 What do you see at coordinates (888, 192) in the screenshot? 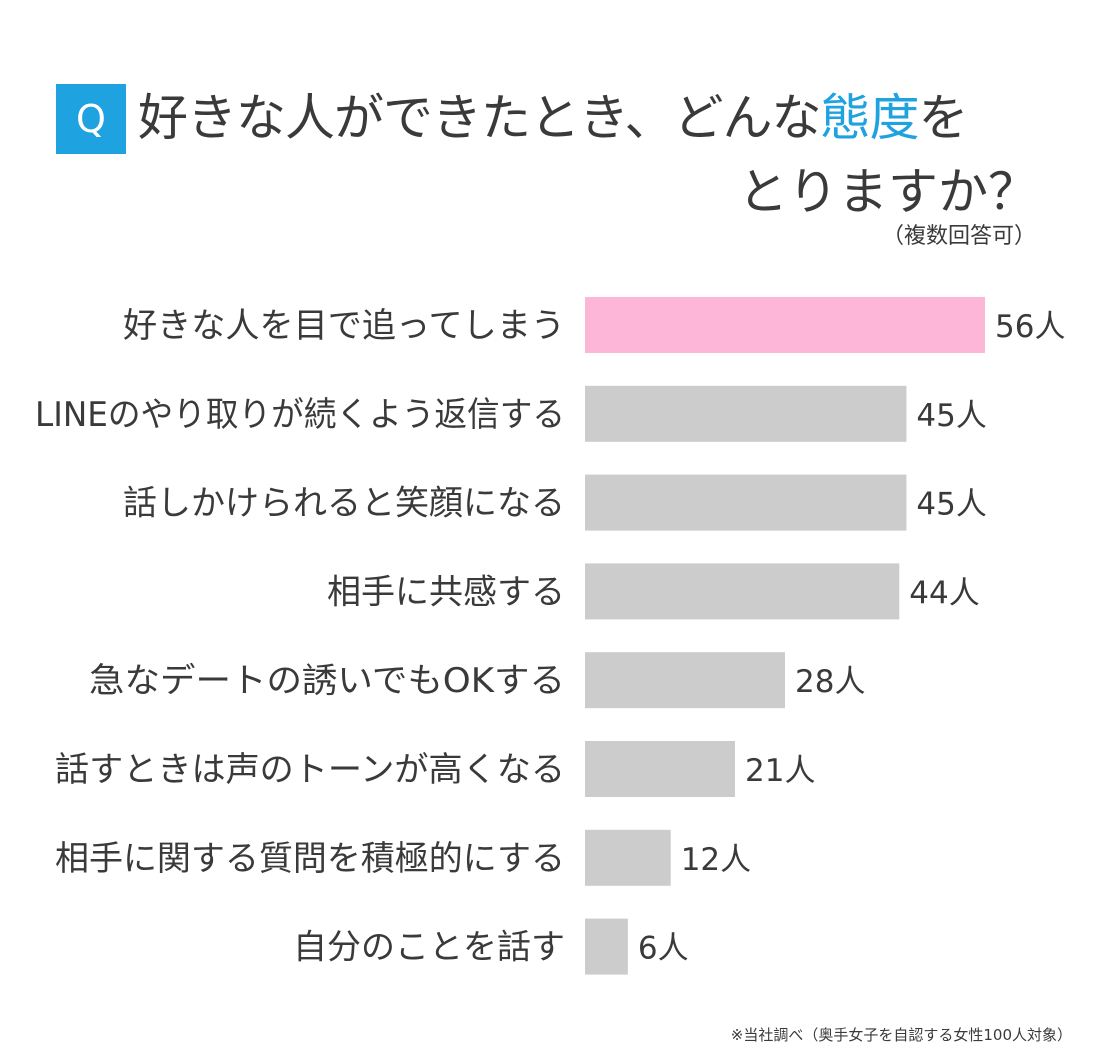
I see `question-title-line2: とりますか？` at bounding box center [888, 192].